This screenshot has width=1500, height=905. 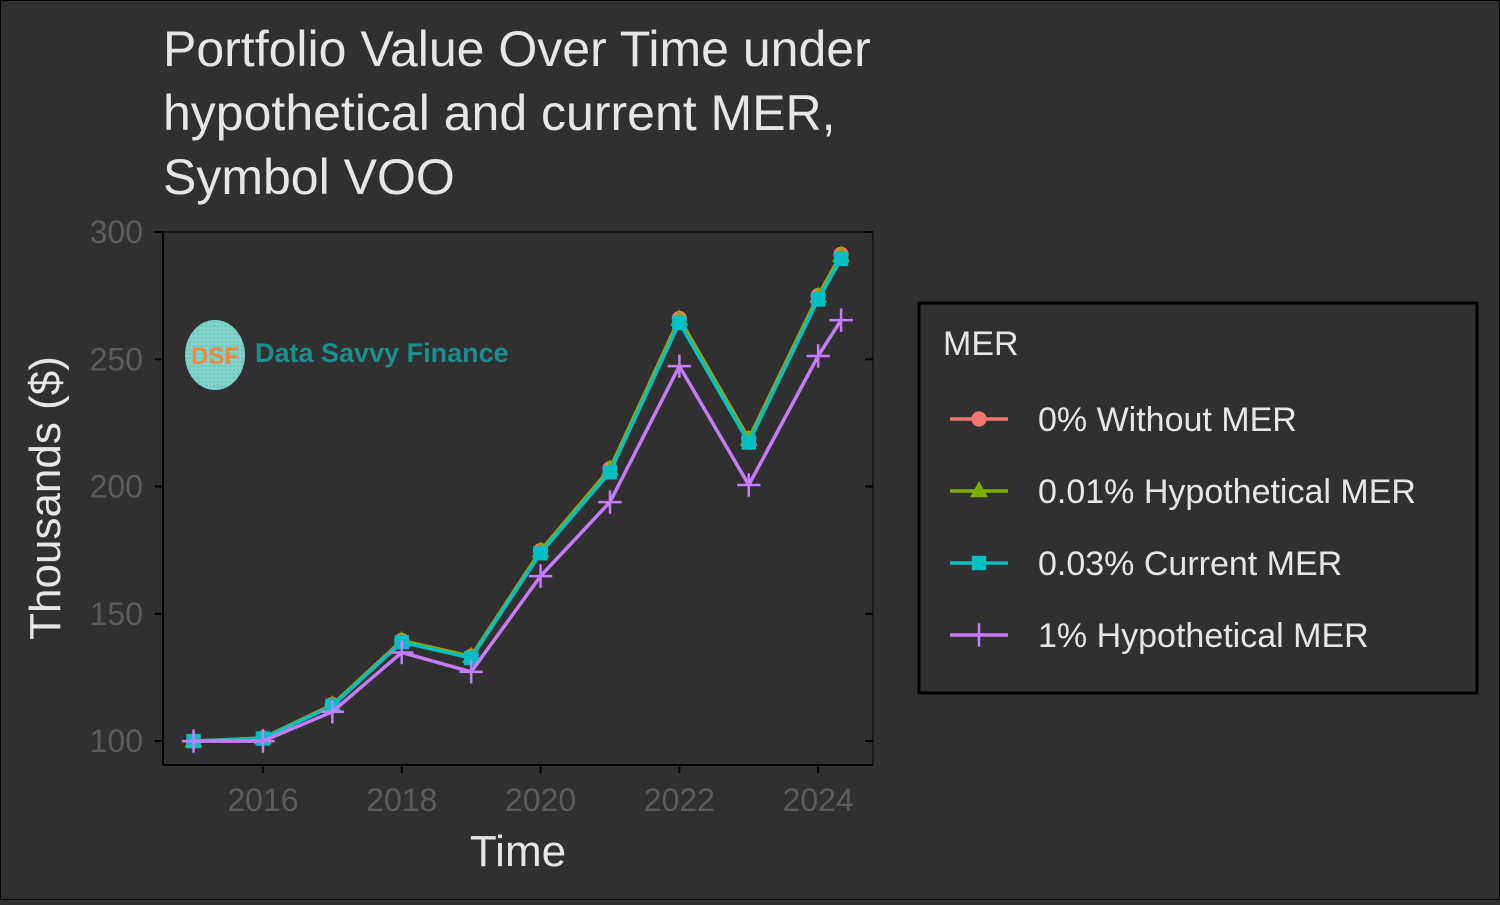 I want to click on x-tick-label: 2024, so click(x=818, y=800).